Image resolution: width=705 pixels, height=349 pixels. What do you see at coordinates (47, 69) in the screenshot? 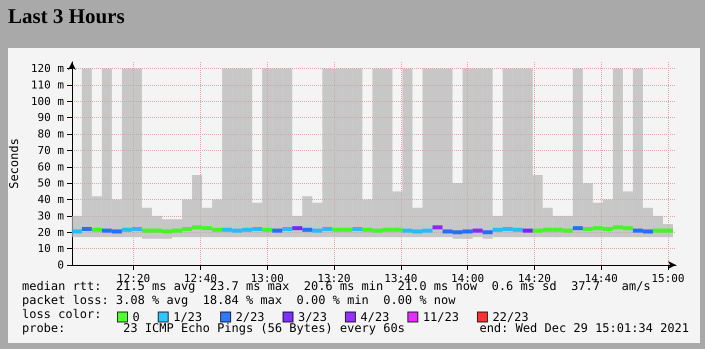
I see `y-tick-label: 120 m` at bounding box center [47, 69].